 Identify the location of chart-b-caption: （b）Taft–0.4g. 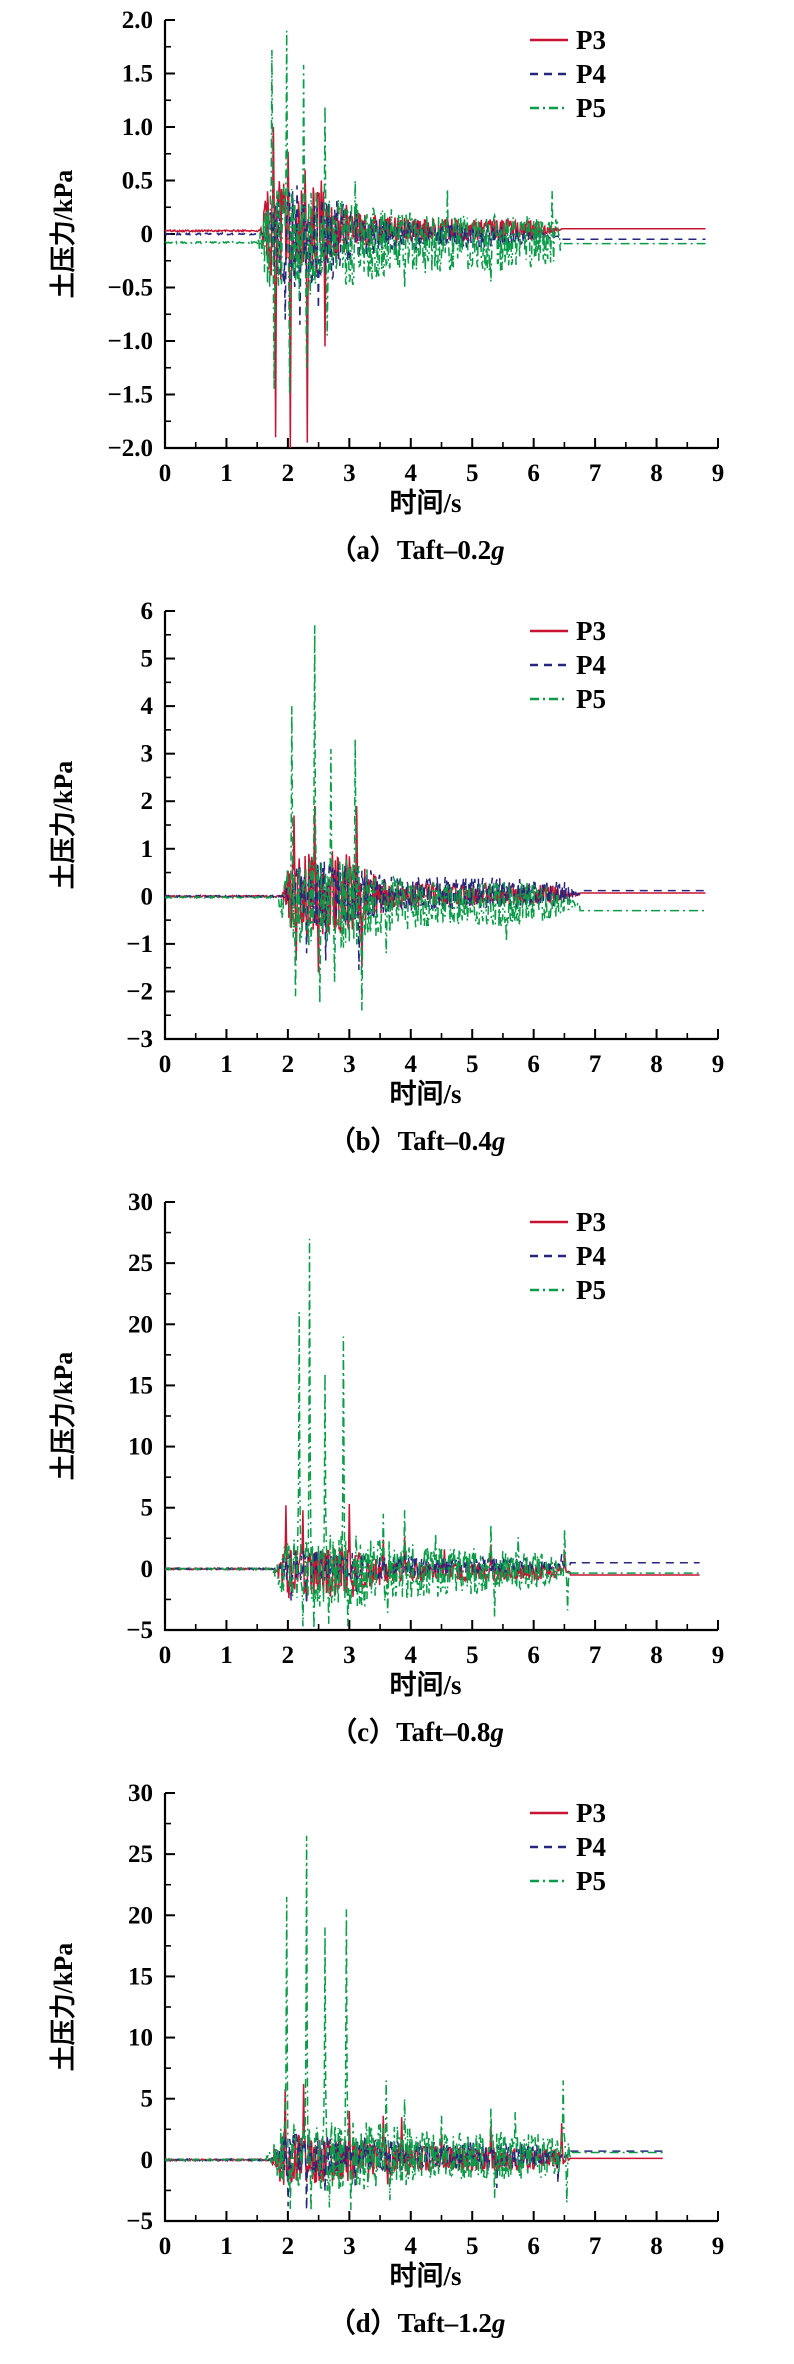
(397, 1146).